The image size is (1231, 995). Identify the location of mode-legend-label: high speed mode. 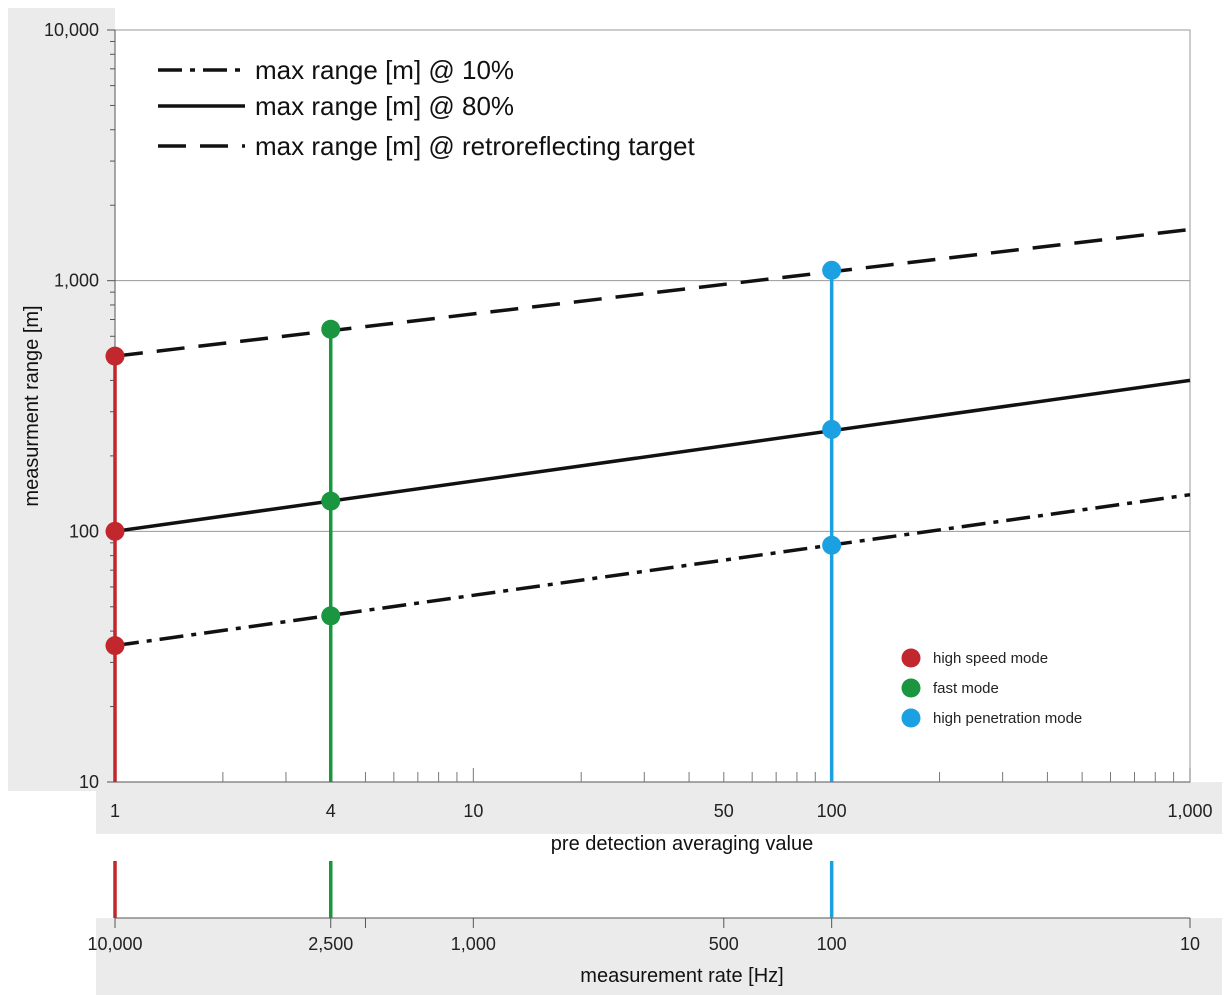
(990, 658).